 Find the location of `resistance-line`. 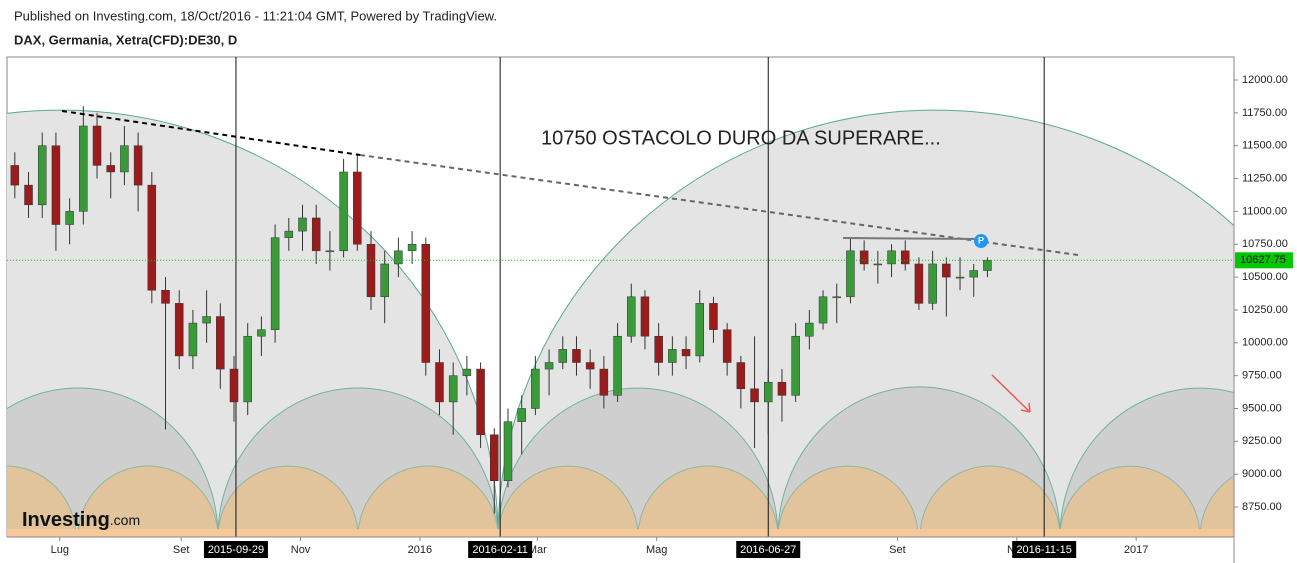

resistance-line is located at coordinates (914, 238).